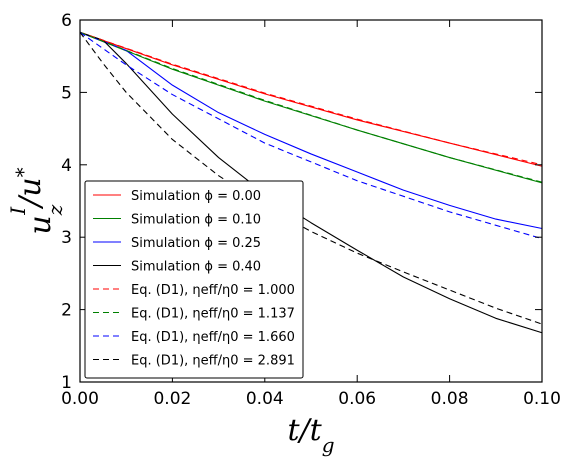 The height and width of the screenshot is (465, 581). Describe the element at coordinates (66, 311) in the screenshot. I see `y-tick-label: 2` at that location.